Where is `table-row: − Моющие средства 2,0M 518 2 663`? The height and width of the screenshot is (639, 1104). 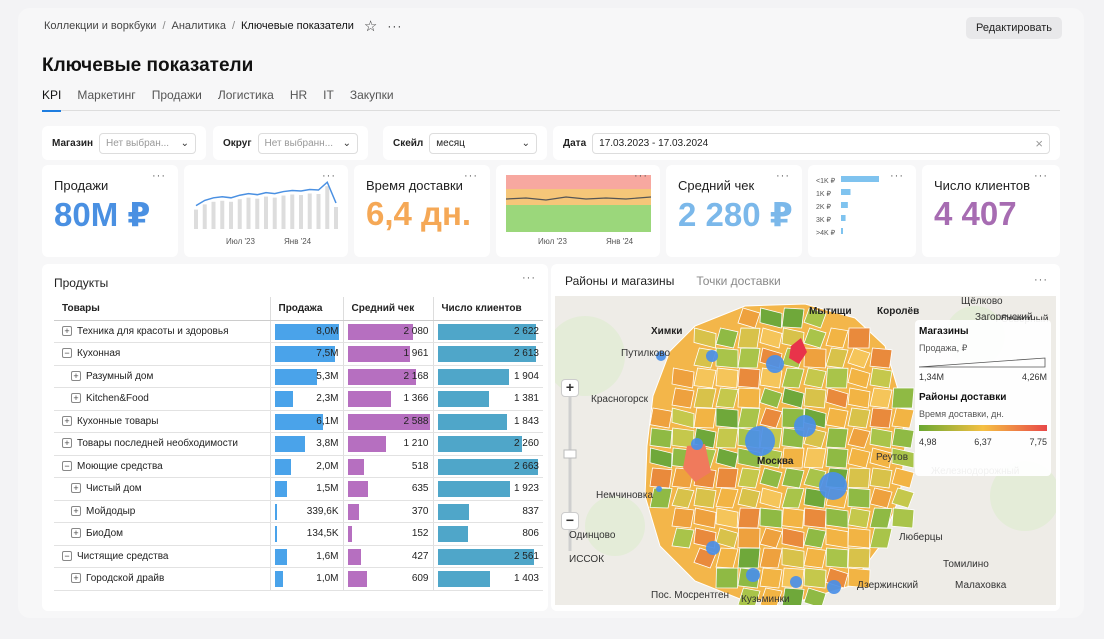
table-row: − Моющие средства 2,0M 518 2 663 is located at coordinates (298, 466).